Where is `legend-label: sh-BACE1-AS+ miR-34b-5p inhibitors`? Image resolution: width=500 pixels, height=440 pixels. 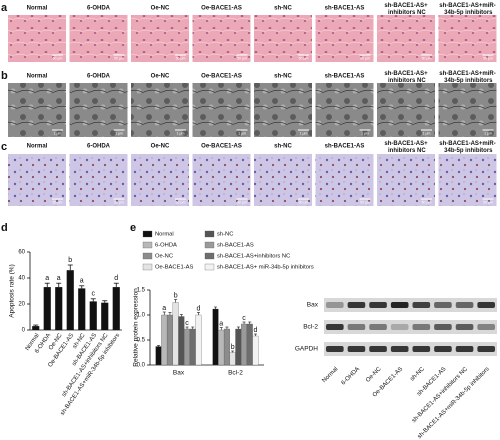 legend-label: sh-BACE1-AS+ miR-34b-5p inhibitors is located at coordinates (265, 268).